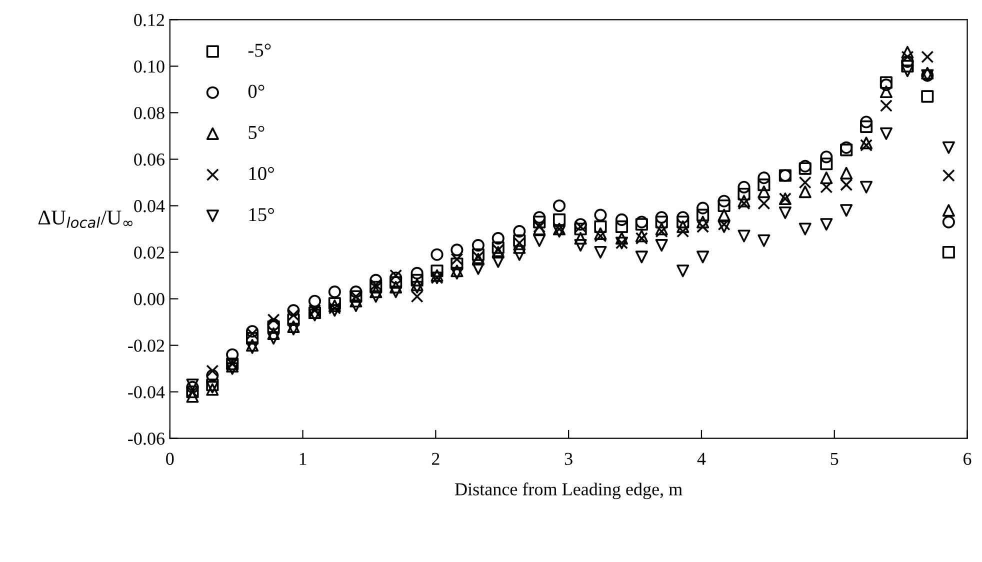 The image size is (982, 562). I want to click on x-tick-label: 3, so click(568, 458).